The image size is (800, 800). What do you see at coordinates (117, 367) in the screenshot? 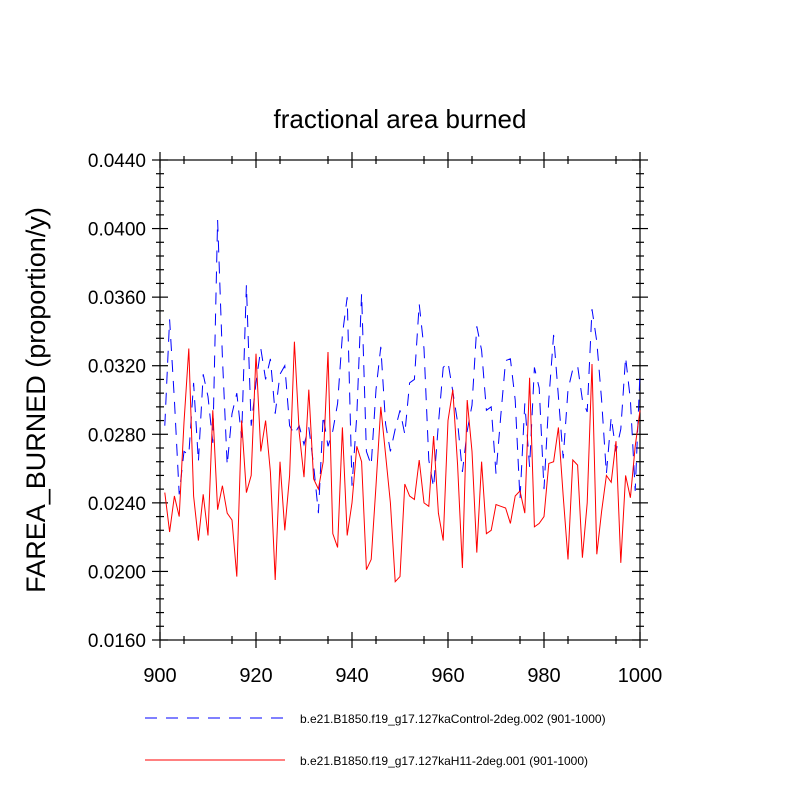
I see `y-tick-label: 0.0320` at bounding box center [117, 367].